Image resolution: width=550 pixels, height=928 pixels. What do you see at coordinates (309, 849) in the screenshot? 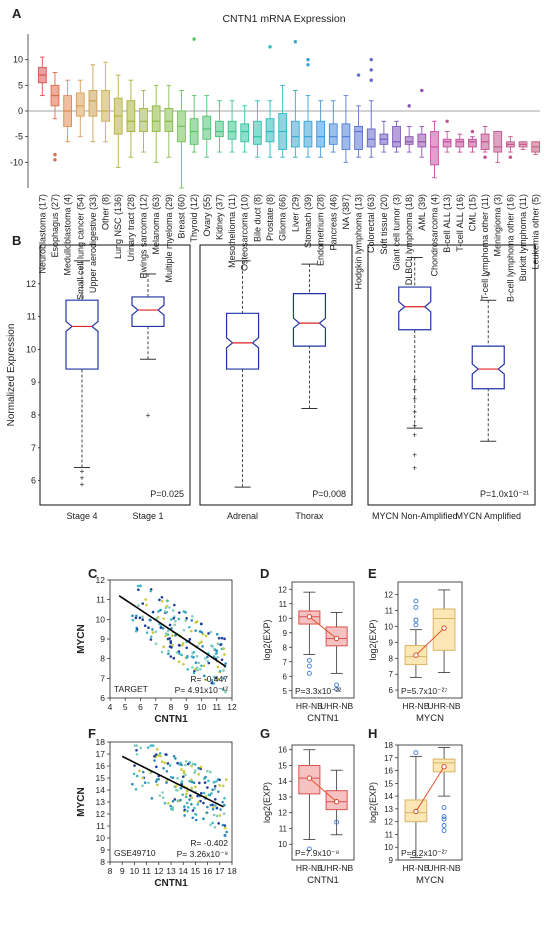
I see `panel-g-outlier` at bounding box center [309, 849].